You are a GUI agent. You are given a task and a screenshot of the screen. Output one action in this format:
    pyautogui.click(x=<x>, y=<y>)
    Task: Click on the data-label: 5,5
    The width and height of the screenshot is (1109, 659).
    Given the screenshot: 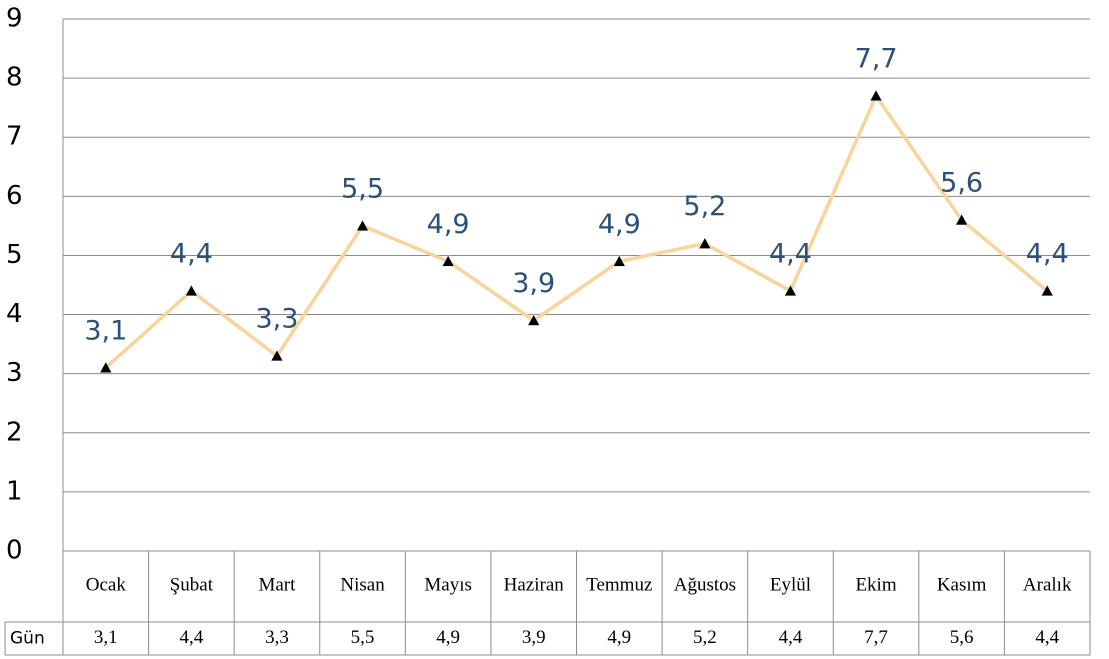 What is the action you would take?
    pyautogui.click(x=362, y=188)
    